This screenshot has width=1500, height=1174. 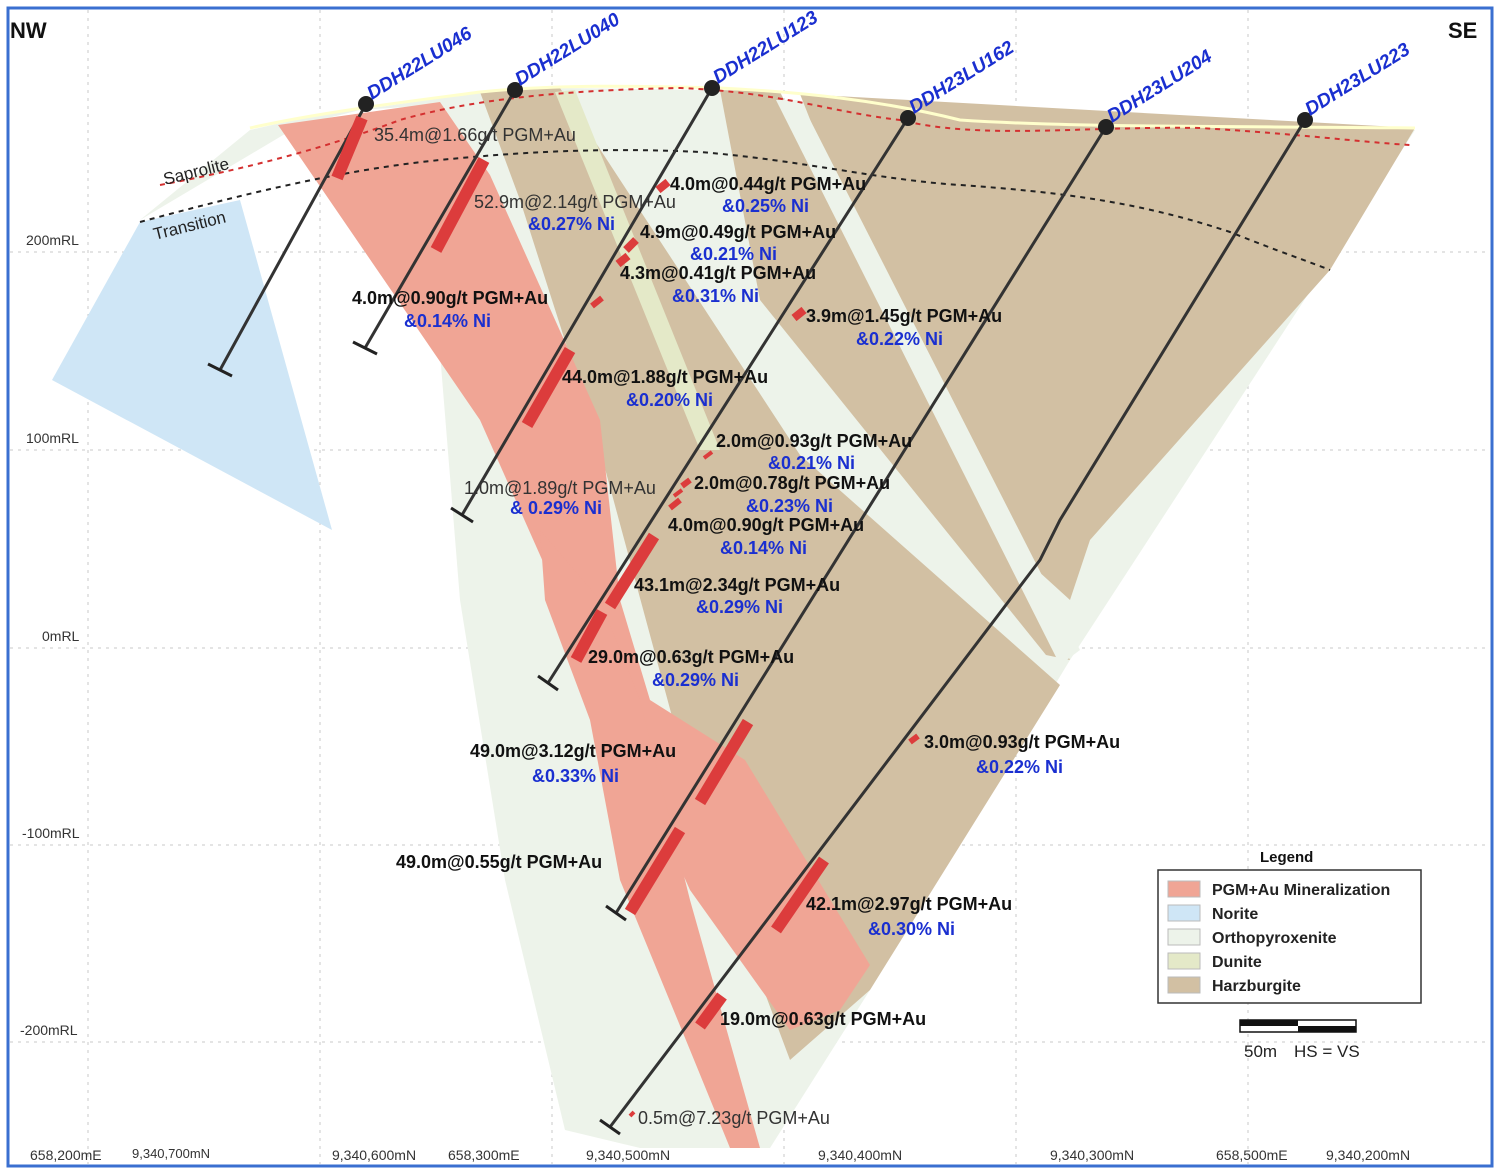 What do you see at coordinates (823, 1019) in the screenshot?
I see `intercept-grade-19: 19.0m@0.63g/t PGM+Au` at bounding box center [823, 1019].